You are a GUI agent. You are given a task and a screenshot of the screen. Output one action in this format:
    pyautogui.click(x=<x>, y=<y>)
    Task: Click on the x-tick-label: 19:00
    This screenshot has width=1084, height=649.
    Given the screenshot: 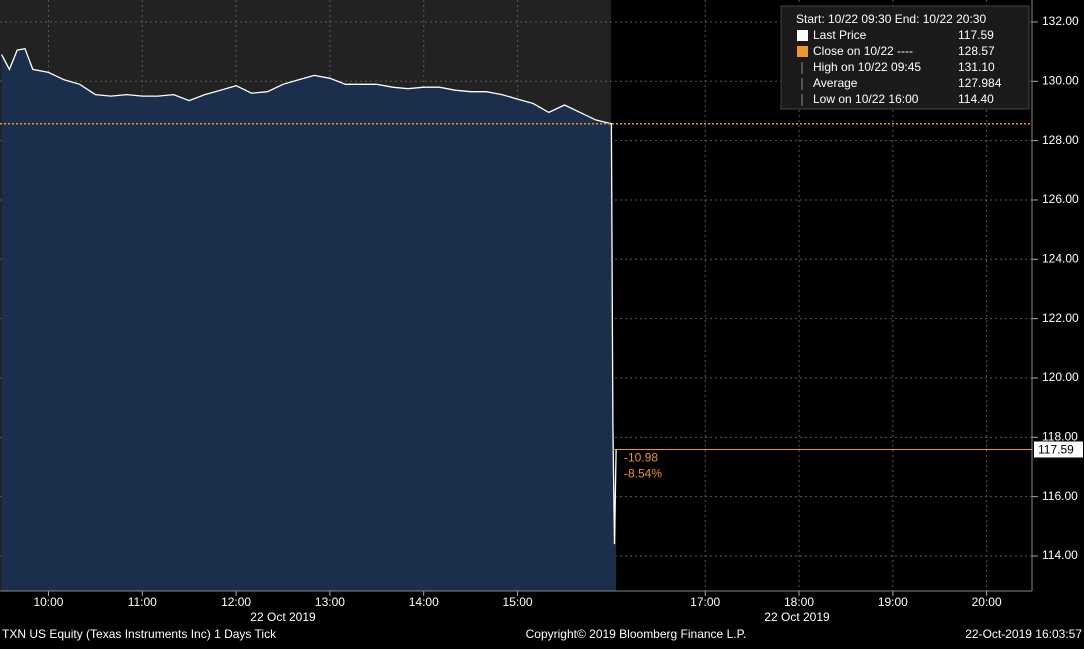 What is the action you would take?
    pyautogui.click(x=893, y=602)
    